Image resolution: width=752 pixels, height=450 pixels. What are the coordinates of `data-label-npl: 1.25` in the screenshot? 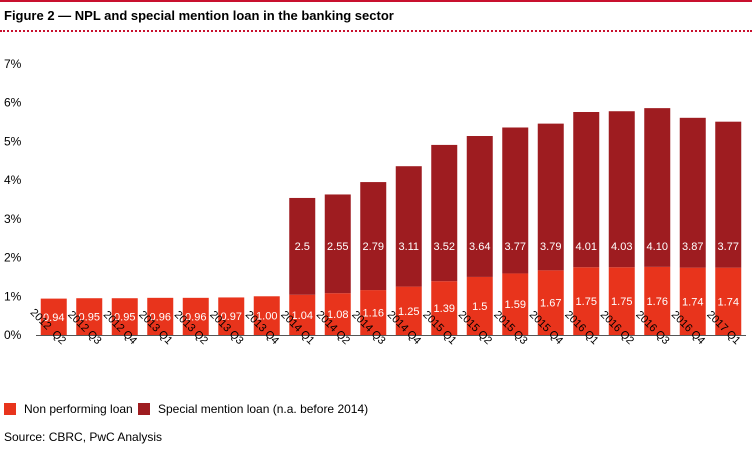 It's located at (408, 312).